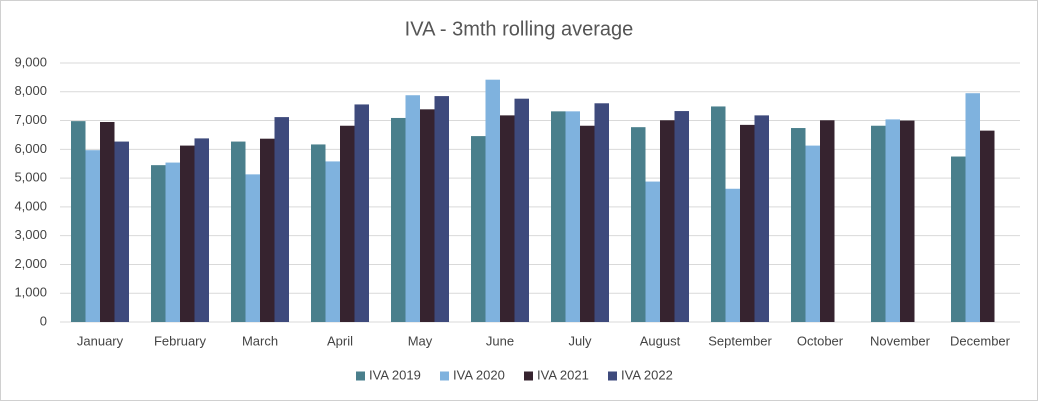  Describe the element at coordinates (820, 340) in the screenshot. I see `x-tick-label: October` at that location.